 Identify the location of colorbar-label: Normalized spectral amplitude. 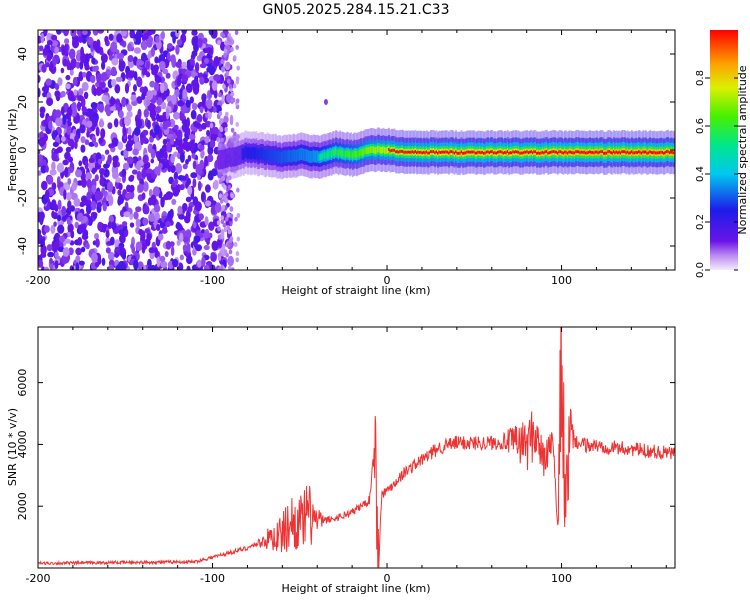
(742, 149).